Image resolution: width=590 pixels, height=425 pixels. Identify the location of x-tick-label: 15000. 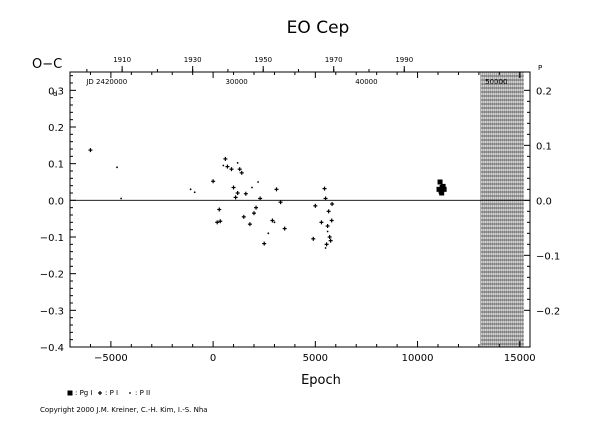
(520, 358).